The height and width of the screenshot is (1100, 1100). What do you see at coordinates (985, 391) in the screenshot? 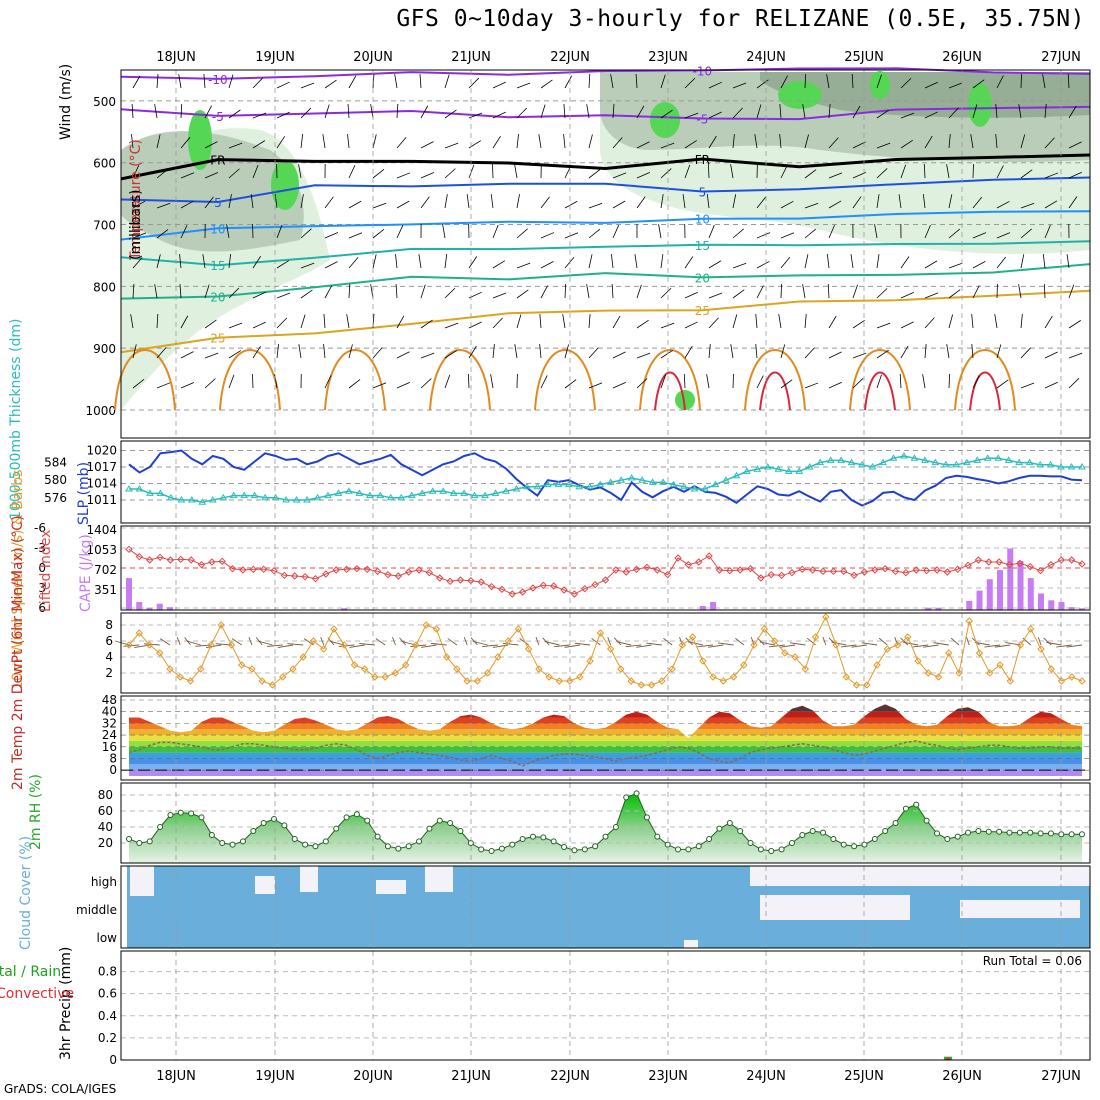
I see `isotherm-contour` at bounding box center [985, 391].